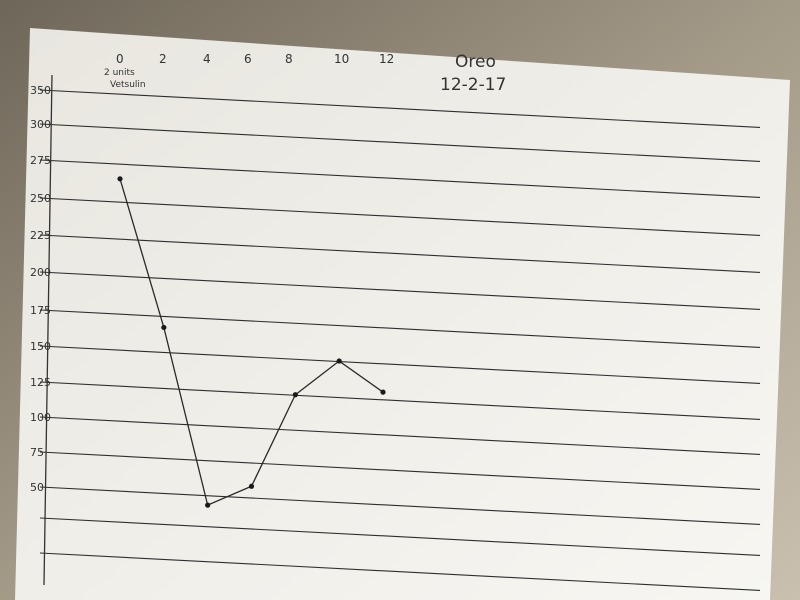  What do you see at coordinates (473, 85) in the screenshot?
I see `chart-date: 12-2-17` at bounding box center [473, 85].